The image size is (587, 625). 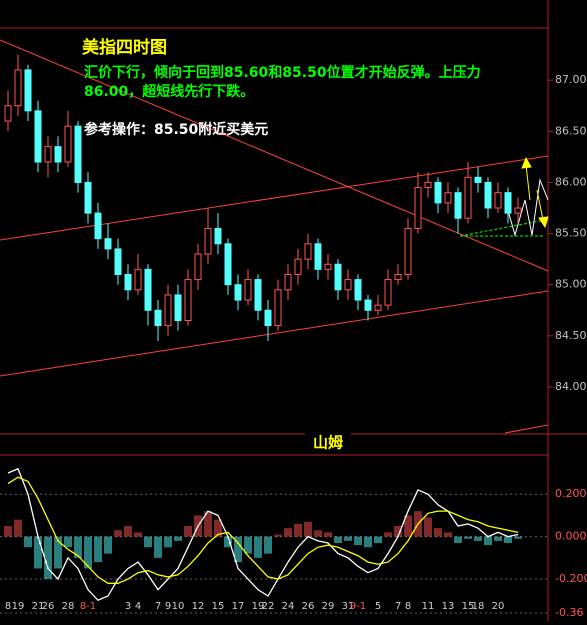 I want to click on x-tick-label: 22, so click(x=268, y=606).